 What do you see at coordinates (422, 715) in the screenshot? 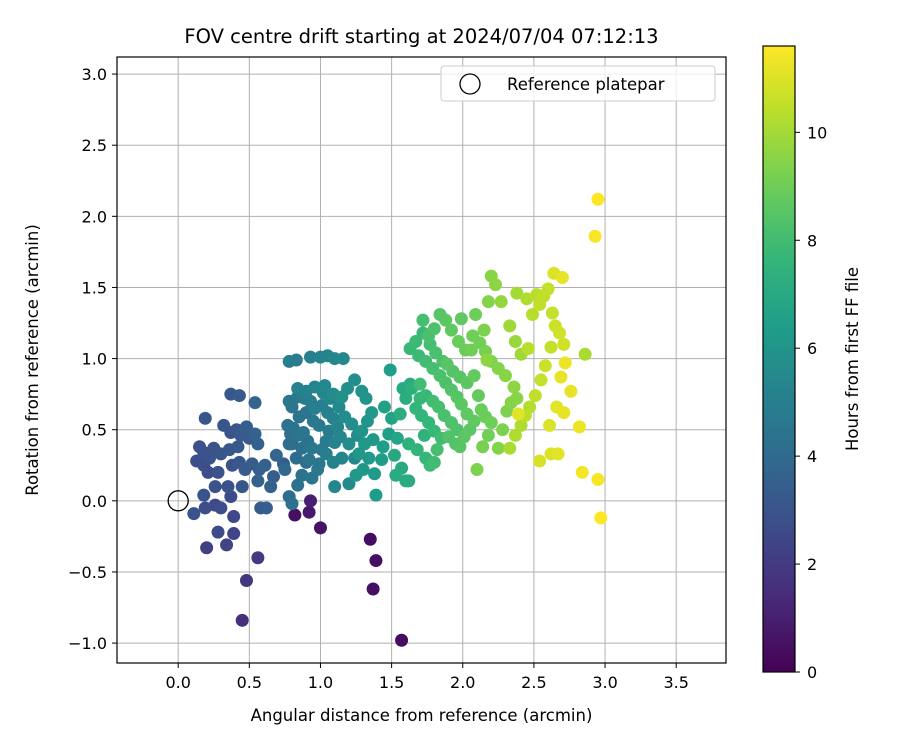
I see `x-axis-label: Angular distance from reference (arcmin)` at bounding box center [422, 715].